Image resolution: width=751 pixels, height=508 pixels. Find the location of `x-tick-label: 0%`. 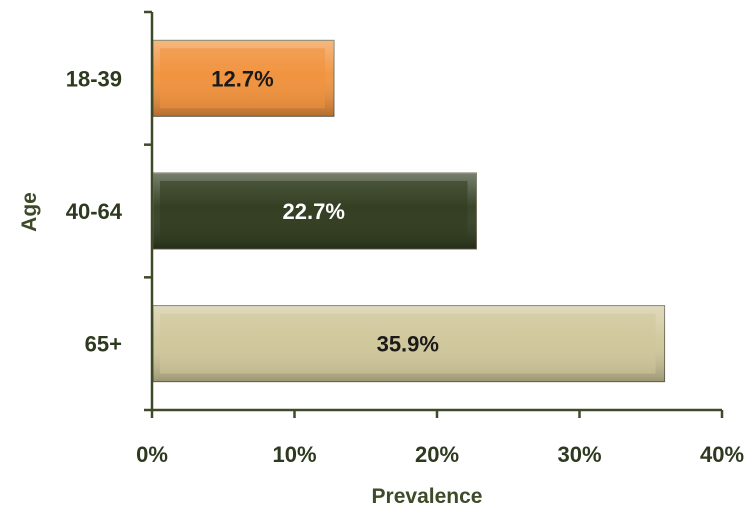

x-tick-label: 0% is located at coordinates (152, 454).